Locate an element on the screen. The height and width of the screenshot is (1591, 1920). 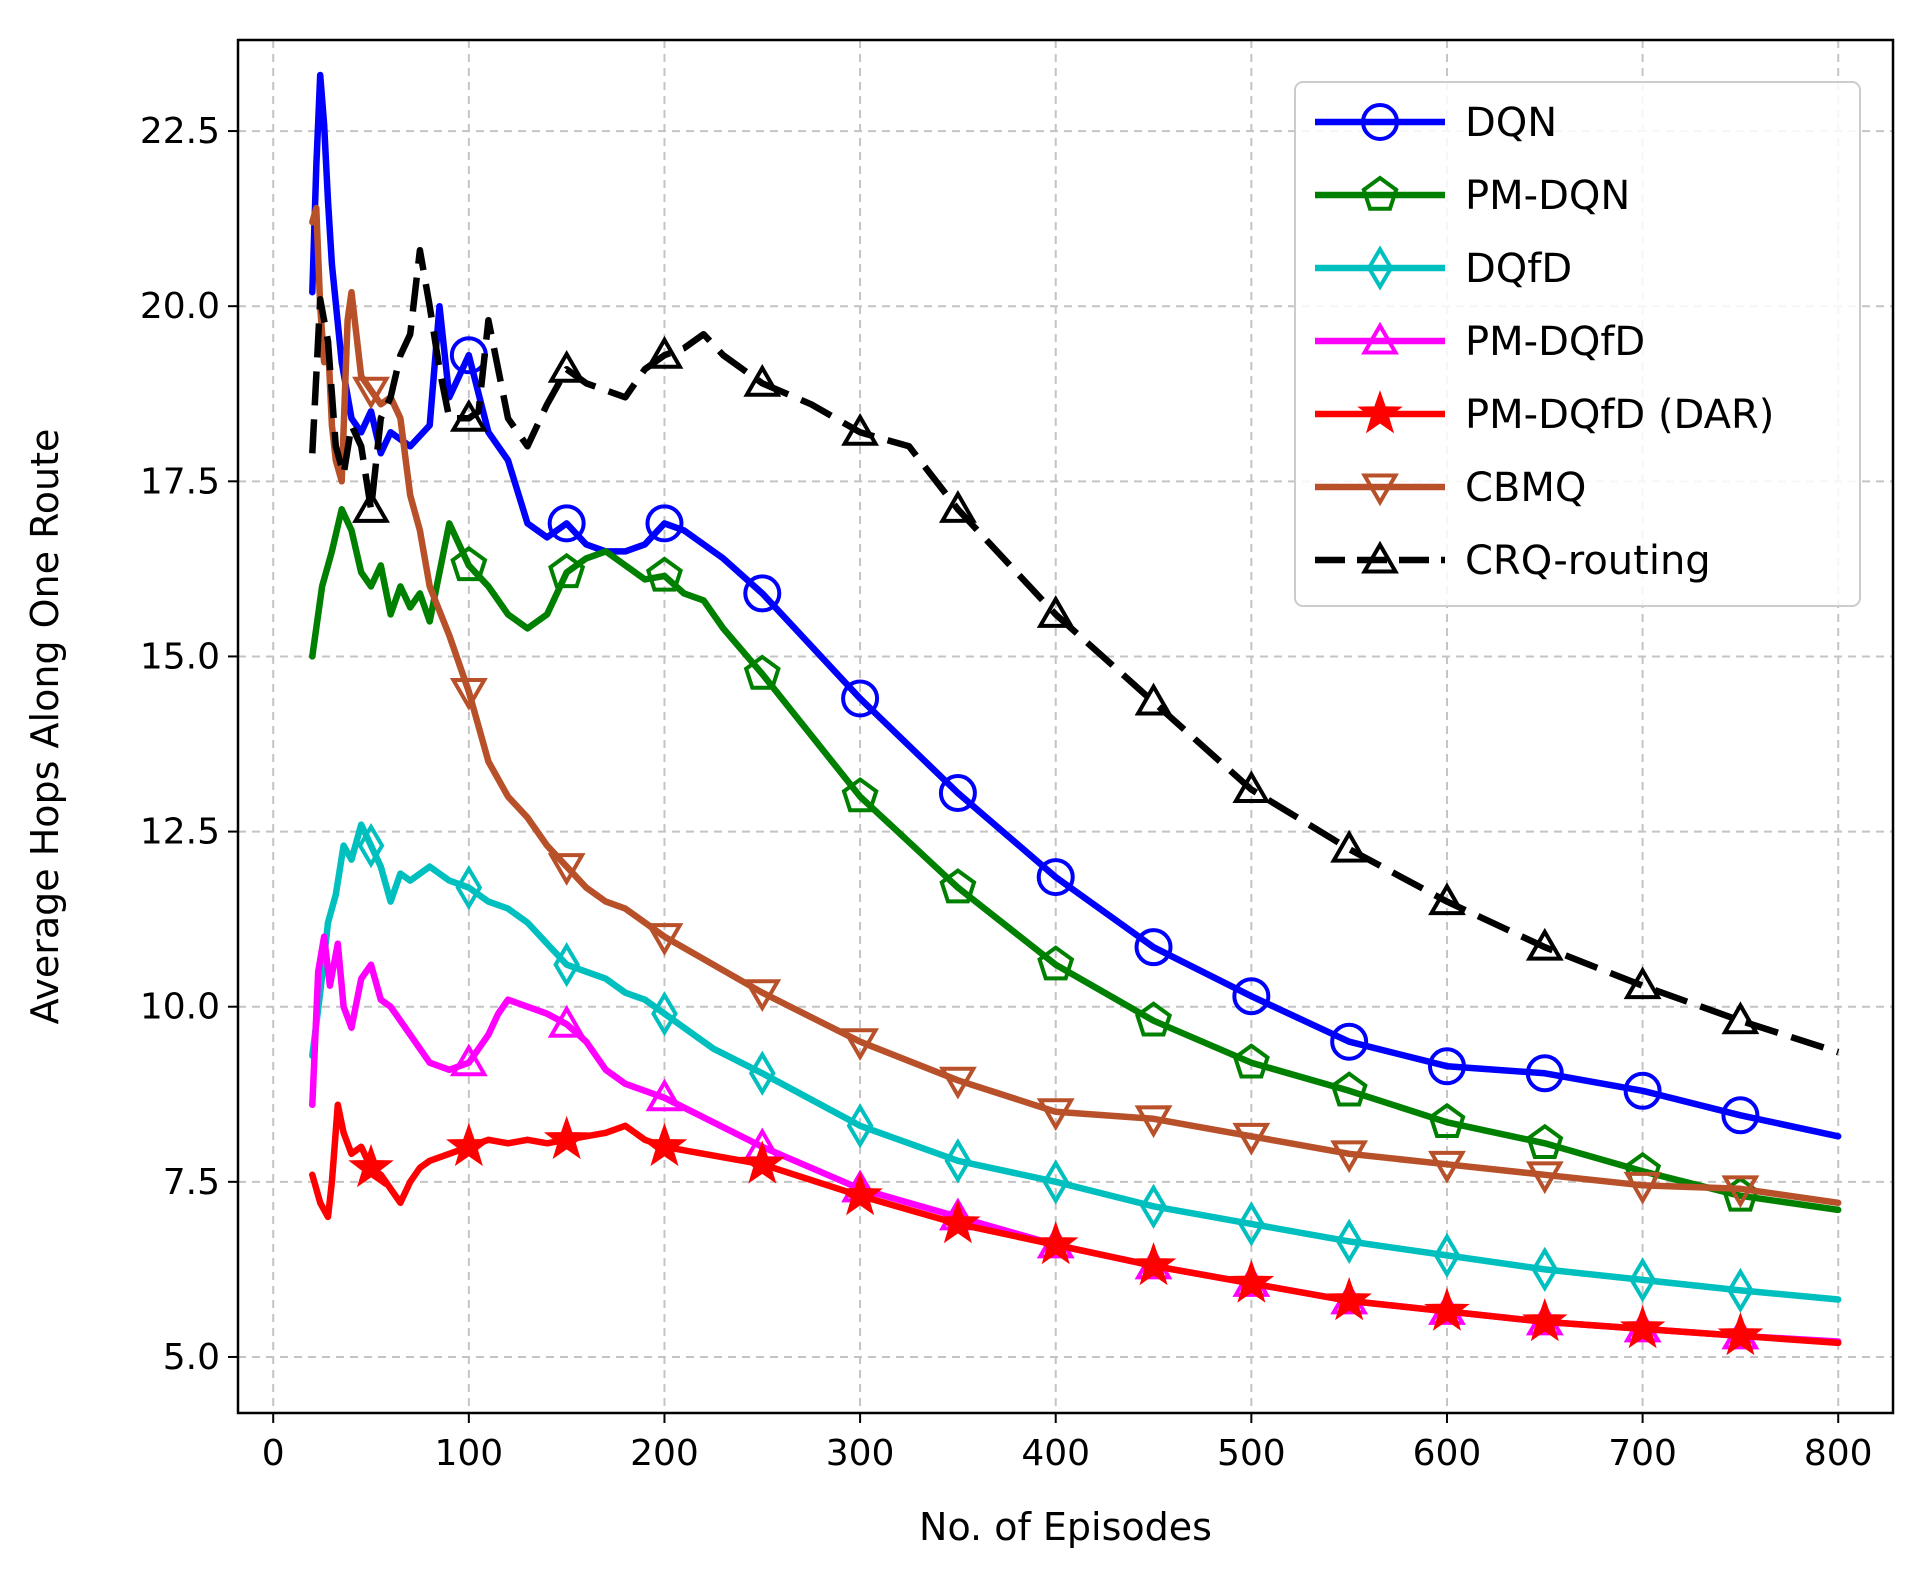
legend-label: CRQ-routing is located at coordinates (1588, 561).